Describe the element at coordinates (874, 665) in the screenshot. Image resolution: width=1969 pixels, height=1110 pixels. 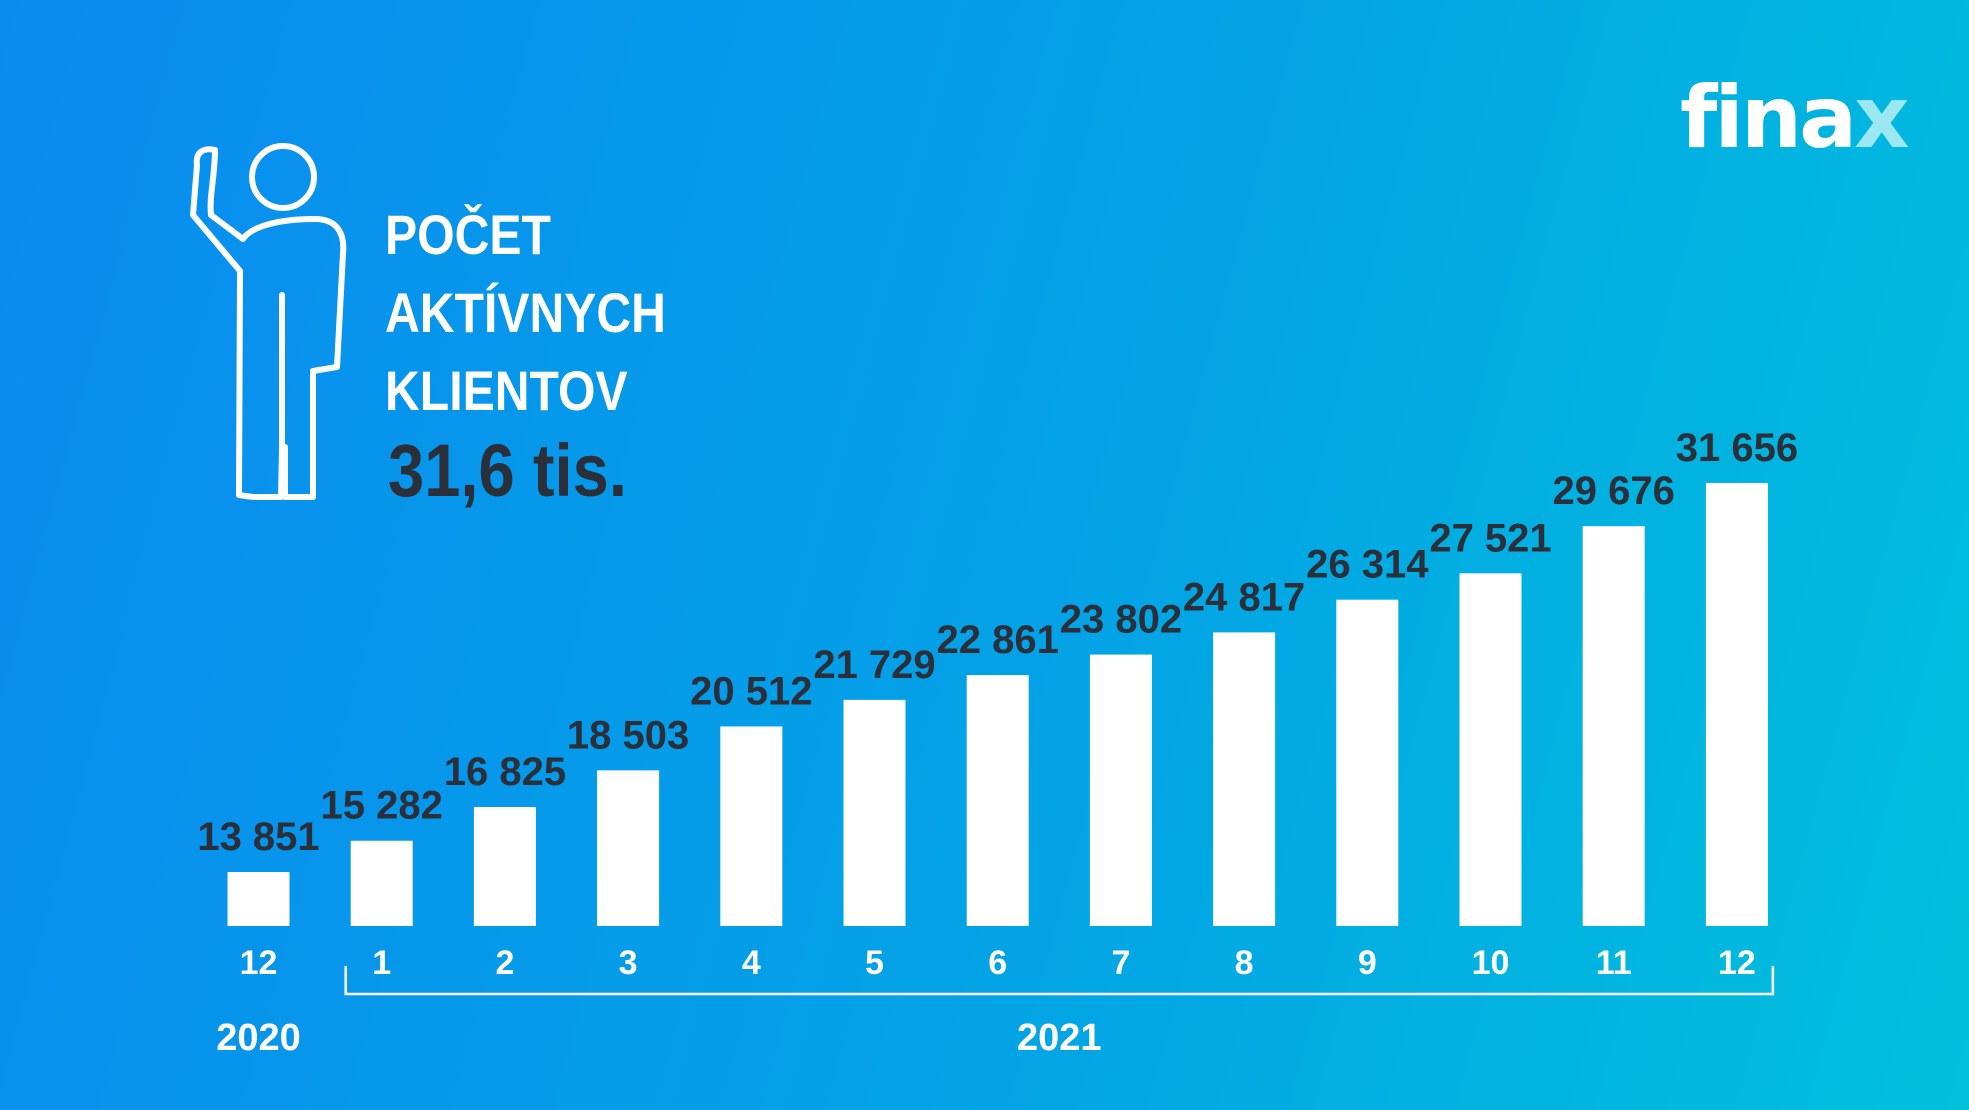
I see `value-label-5: 21 729` at that location.